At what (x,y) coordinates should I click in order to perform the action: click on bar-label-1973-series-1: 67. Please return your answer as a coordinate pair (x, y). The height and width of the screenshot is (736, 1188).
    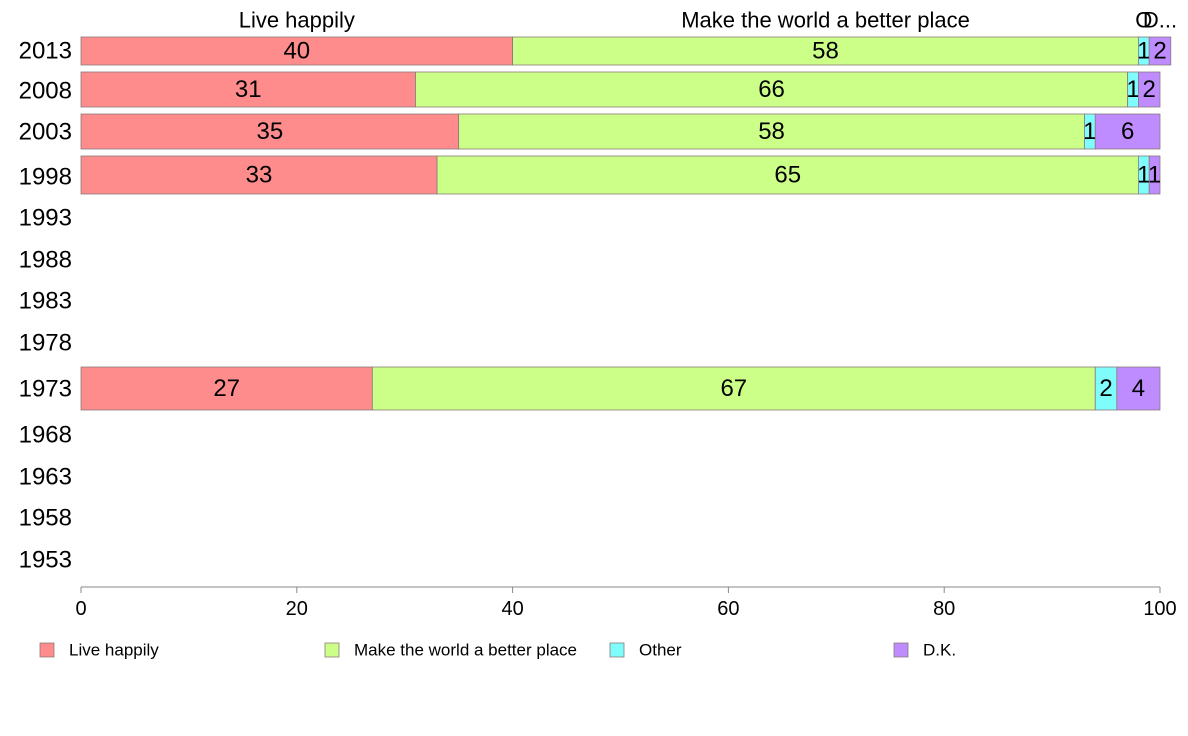
    Looking at the image, I should click on (733, 388).